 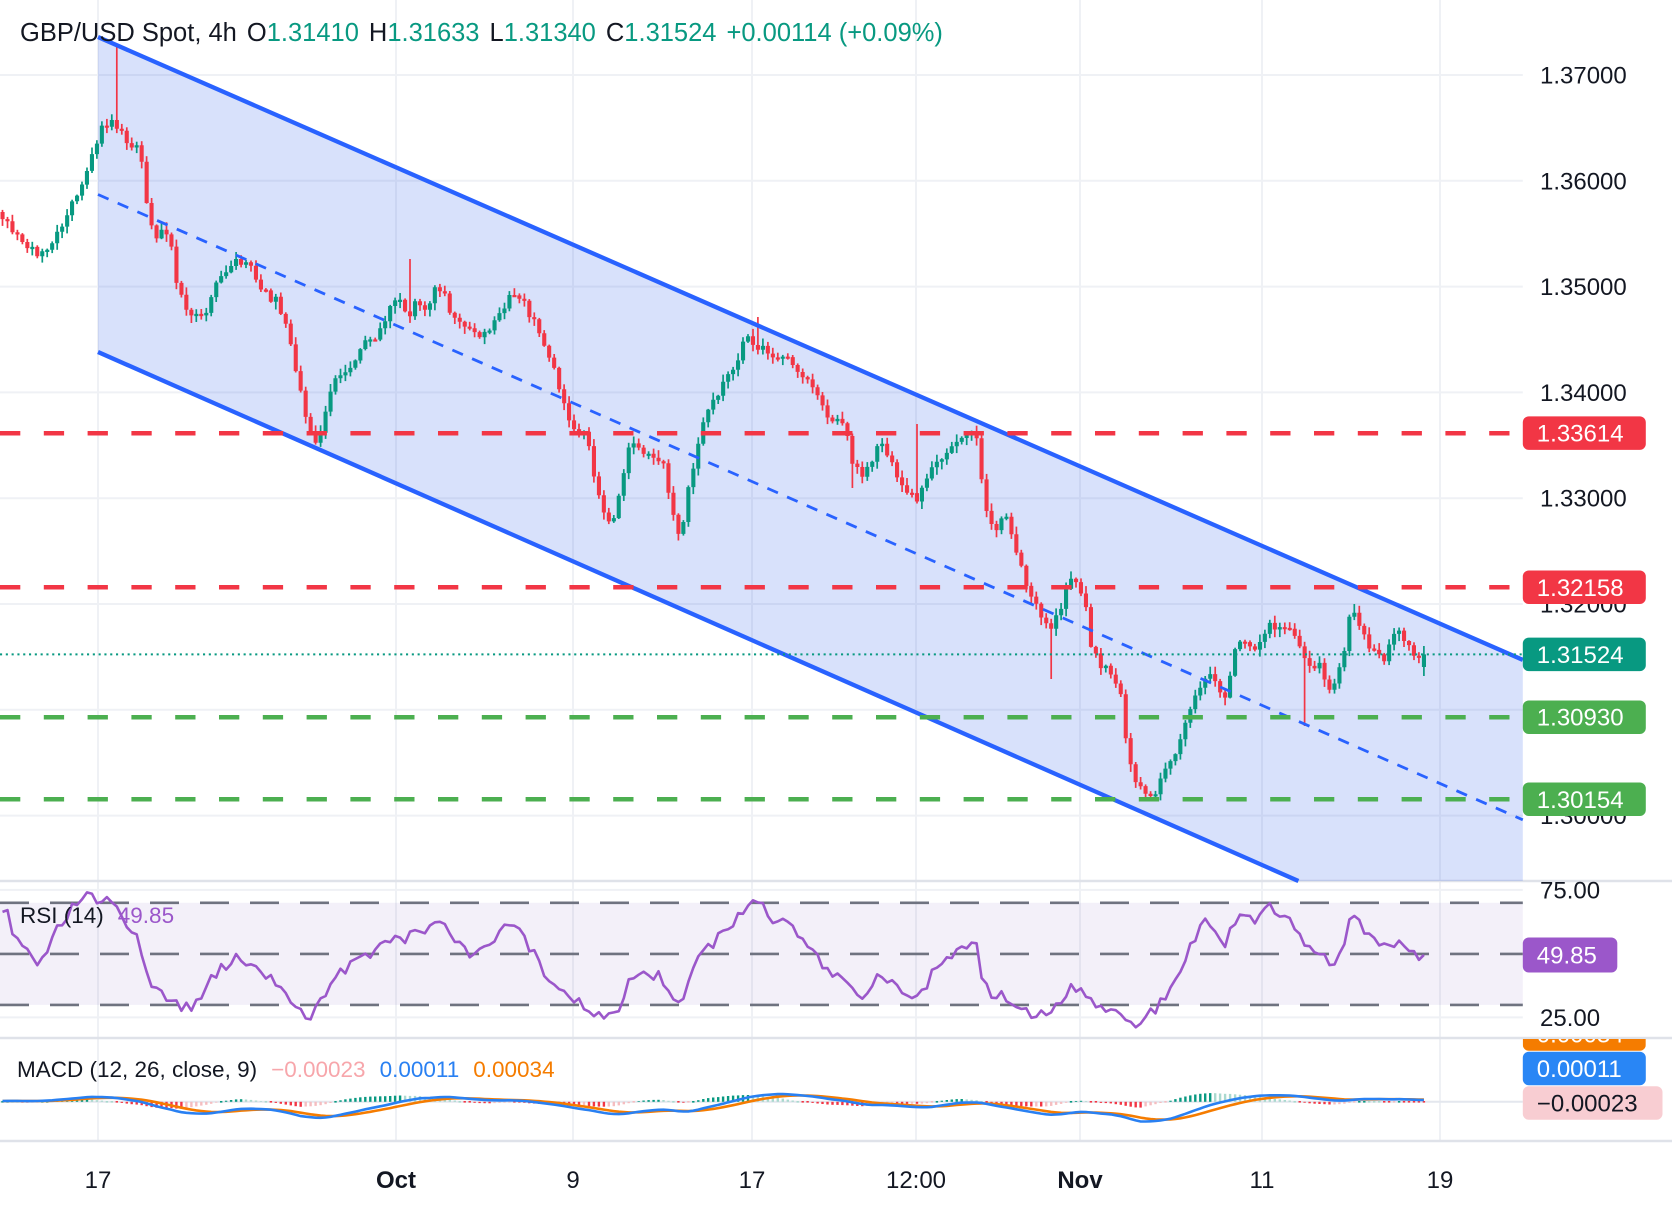 What do you see at coordinates (1580, 655) in the screenshot?
I see `svg-text: 1.31524` at bounding box center [1580, 655].